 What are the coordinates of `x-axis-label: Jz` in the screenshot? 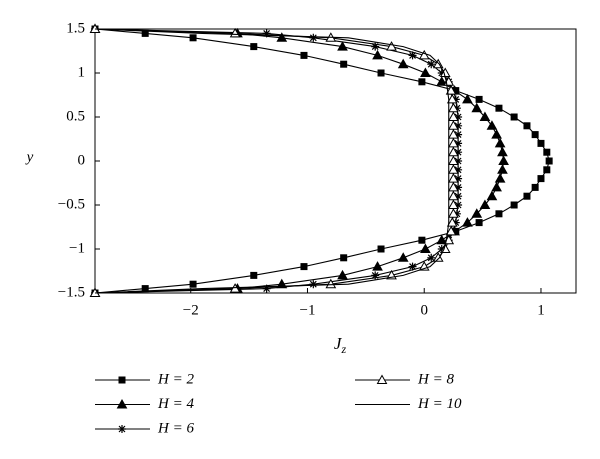 It's located at (340, 345).